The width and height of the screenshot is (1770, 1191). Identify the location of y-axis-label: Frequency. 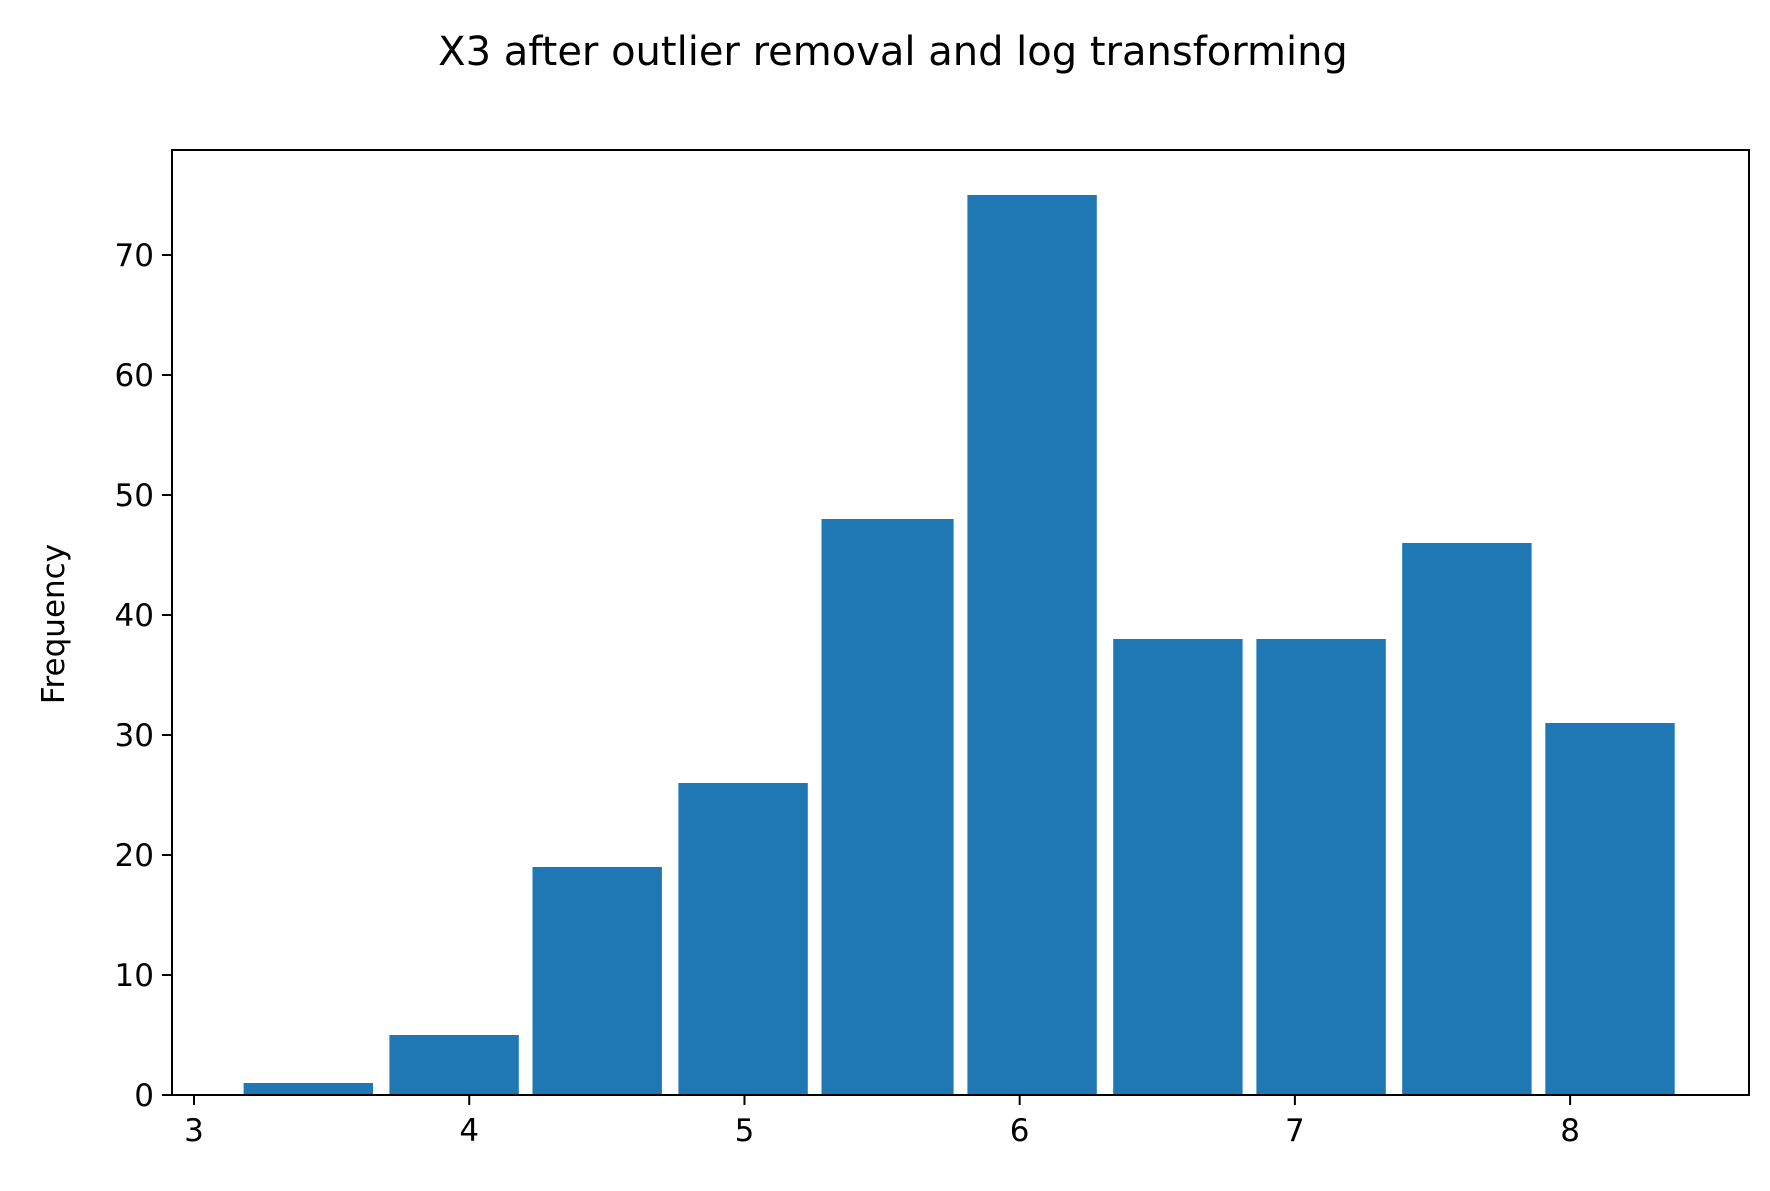
(54, 624).